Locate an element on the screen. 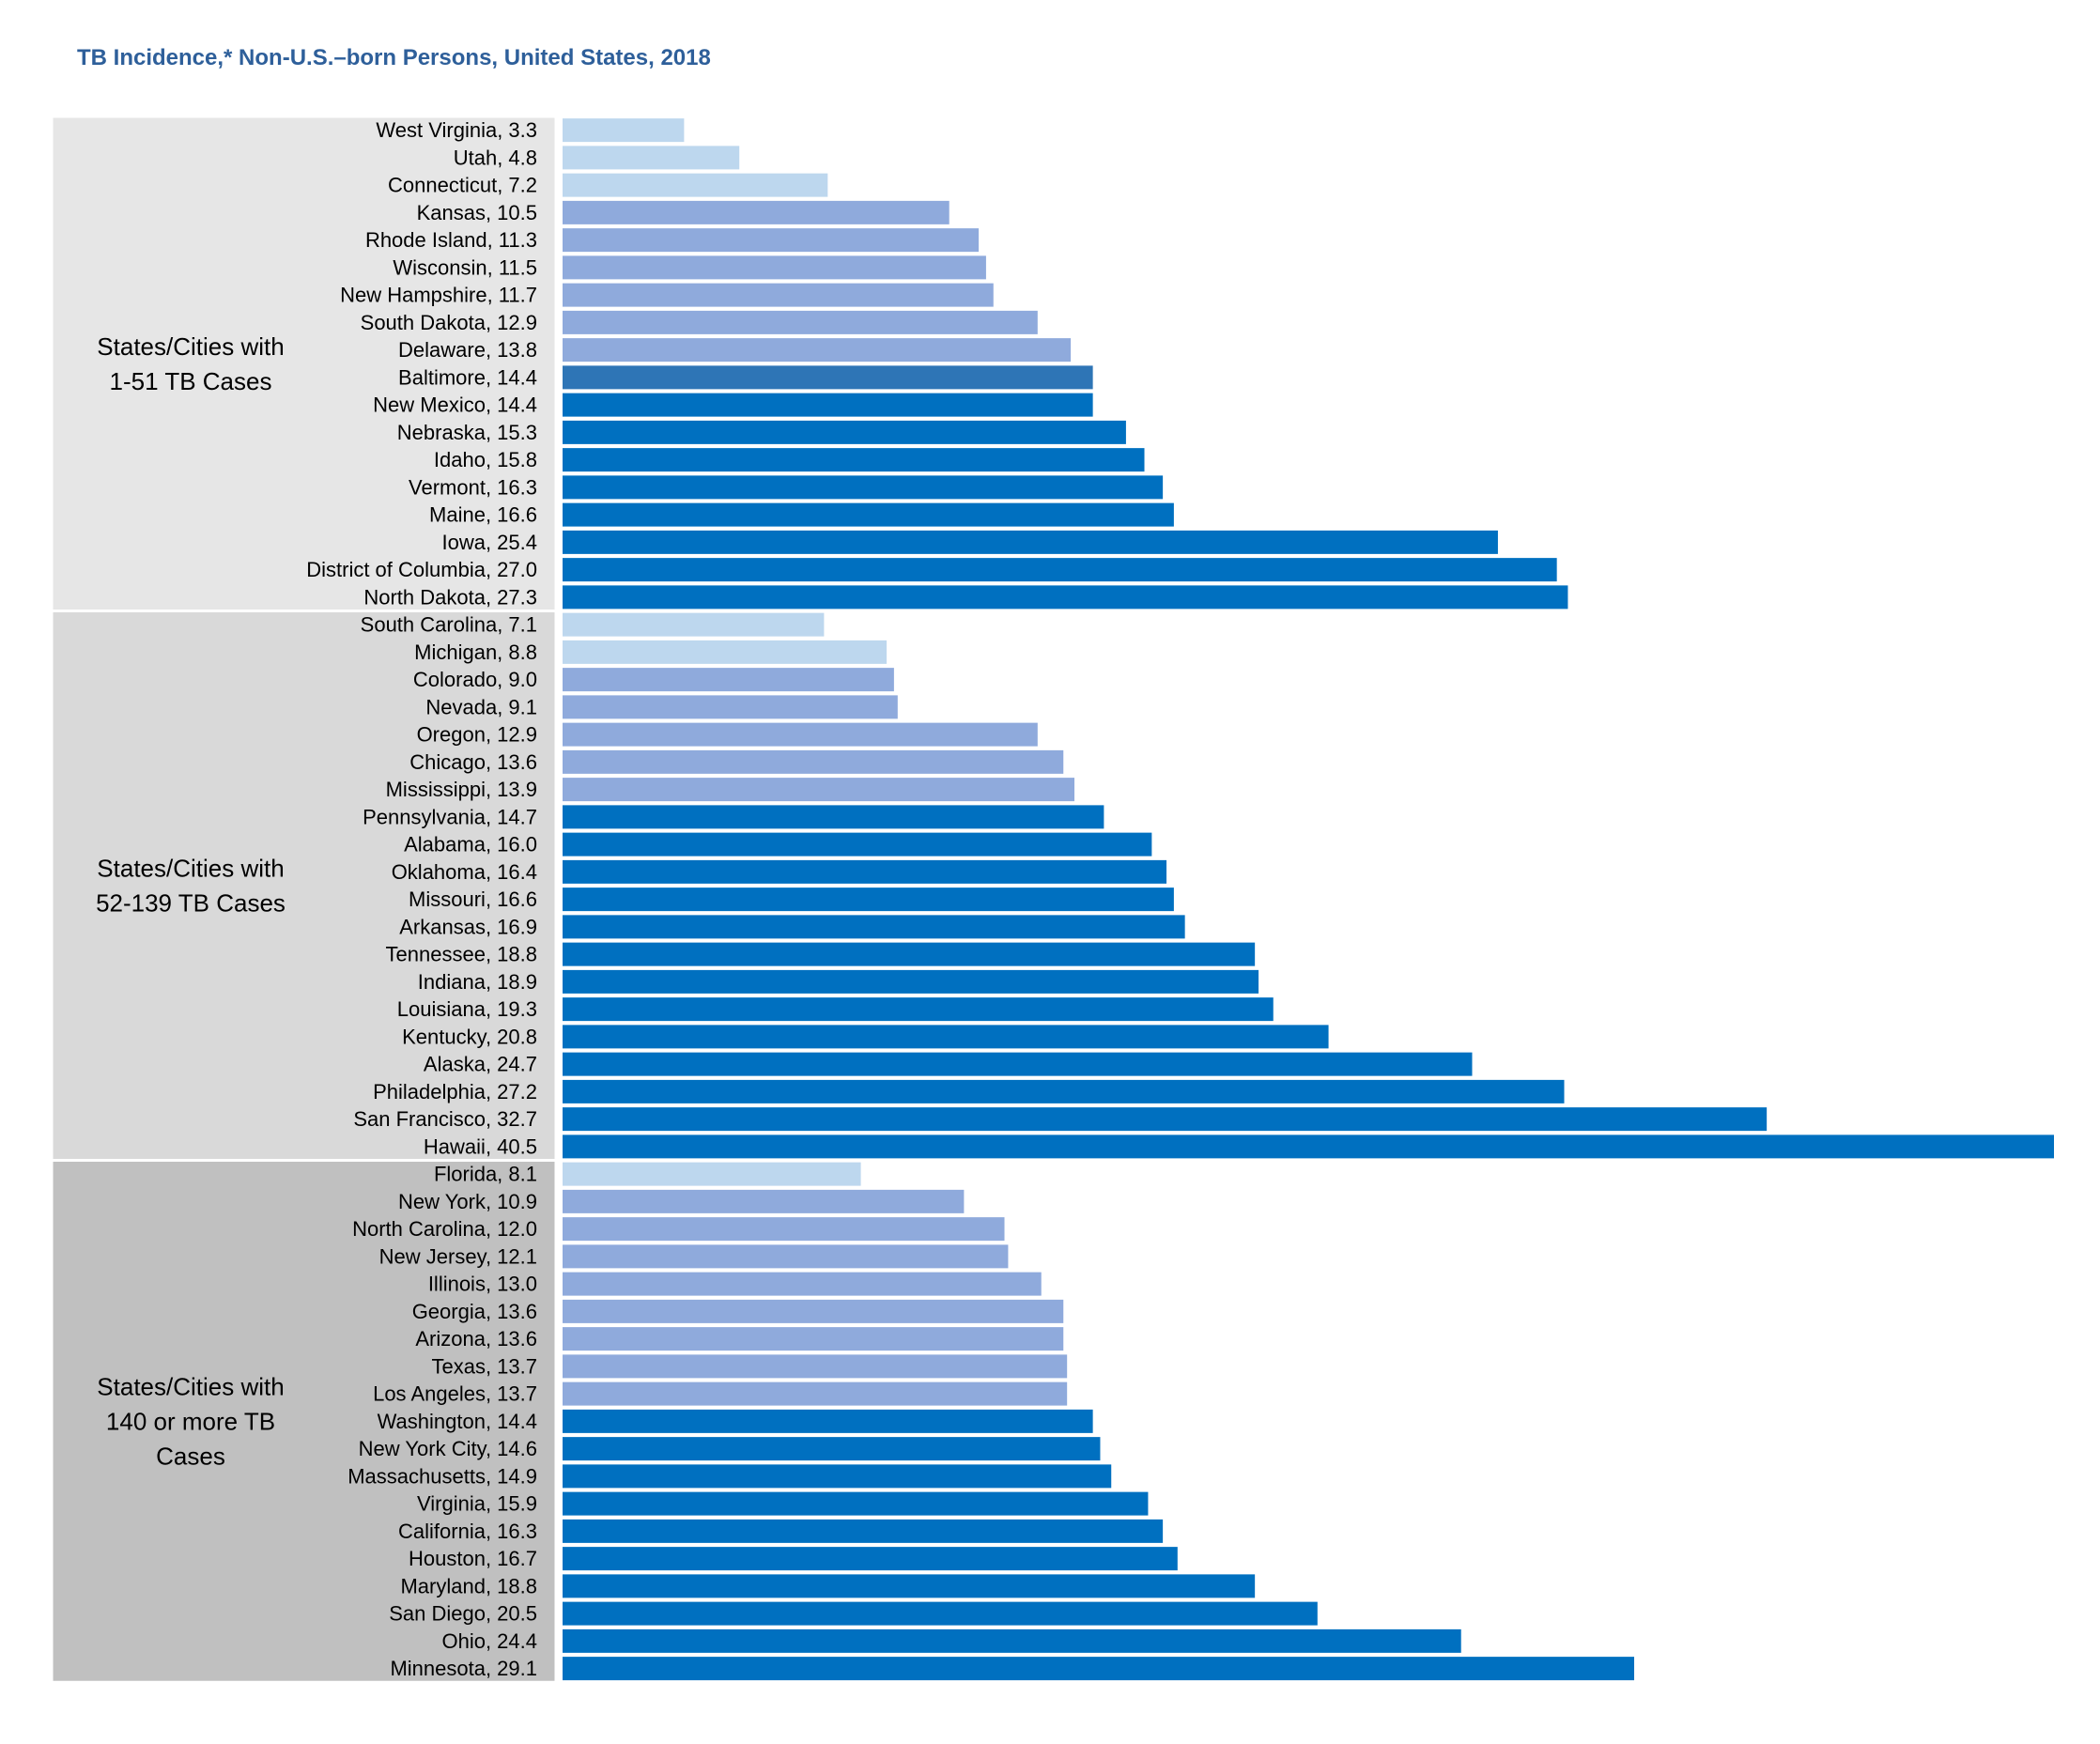 The height and width of the screenshot is (1744, 2100). bar-label: Massachusetts, 14.9 is located at coordinates (442, 1476).